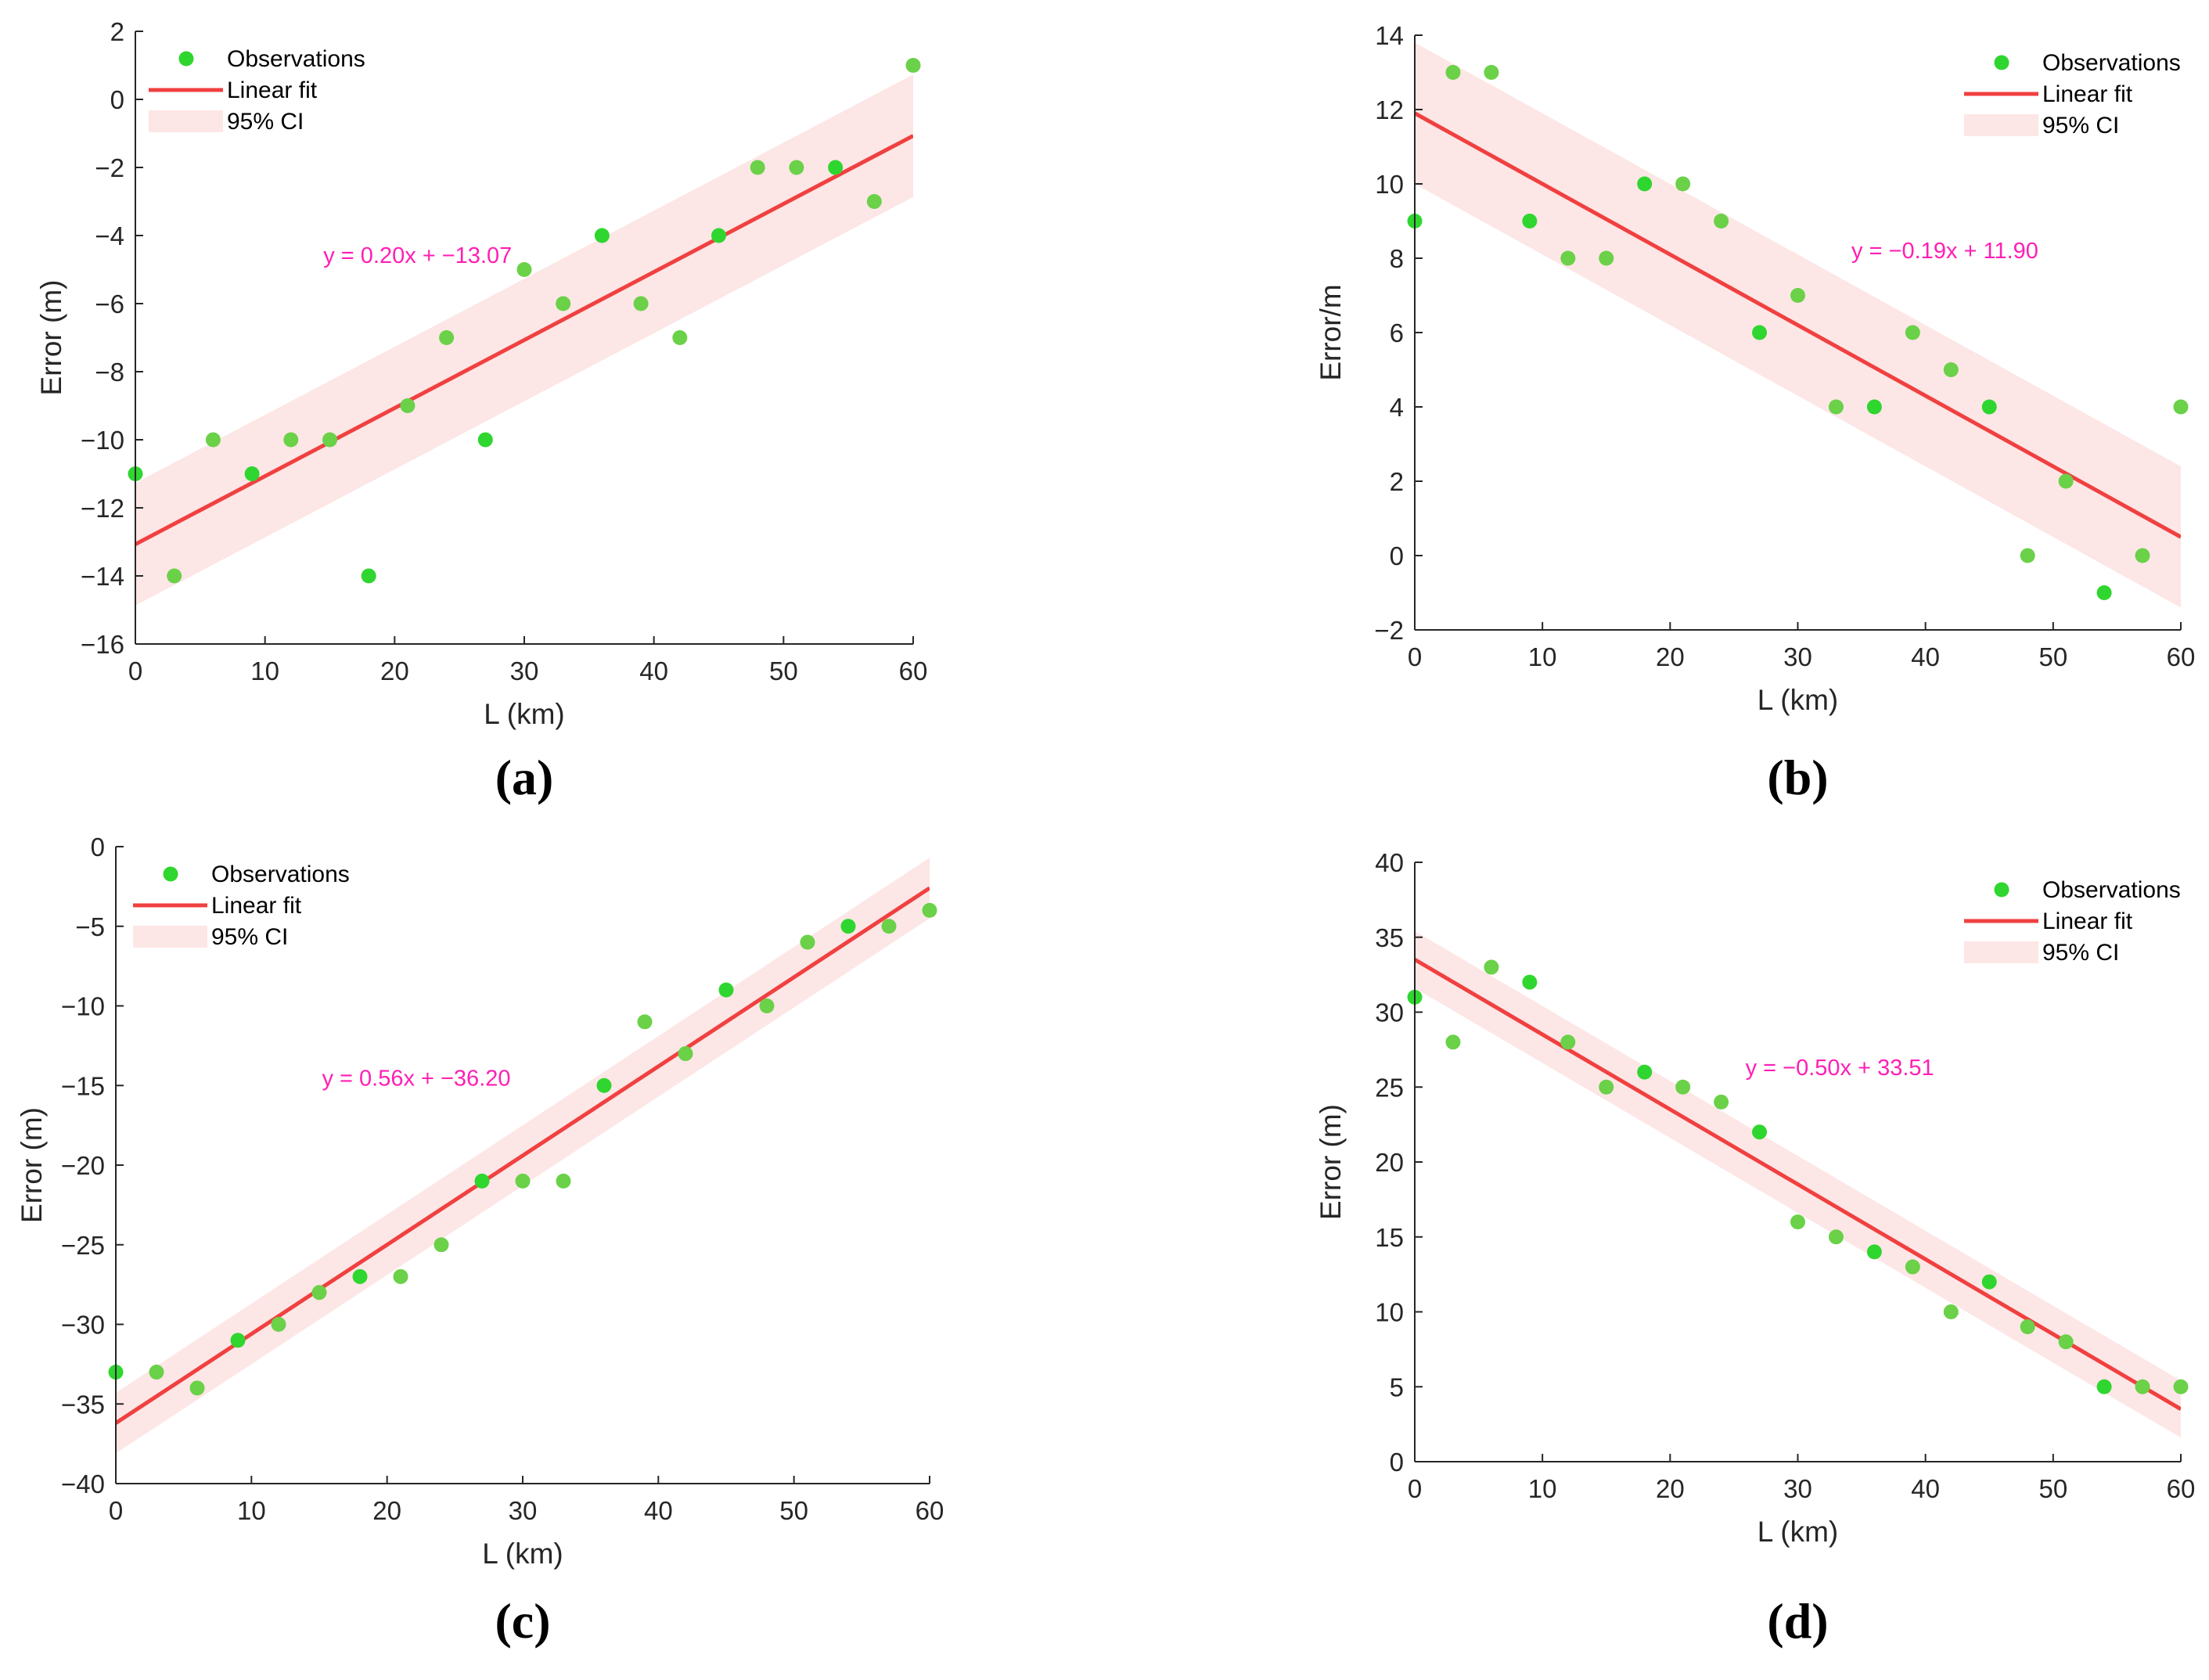  What do you see at coordinates (1390, 1162) in the screenshot?
I see `y-tick-label: 20` at bounding box center [1390, 1162].